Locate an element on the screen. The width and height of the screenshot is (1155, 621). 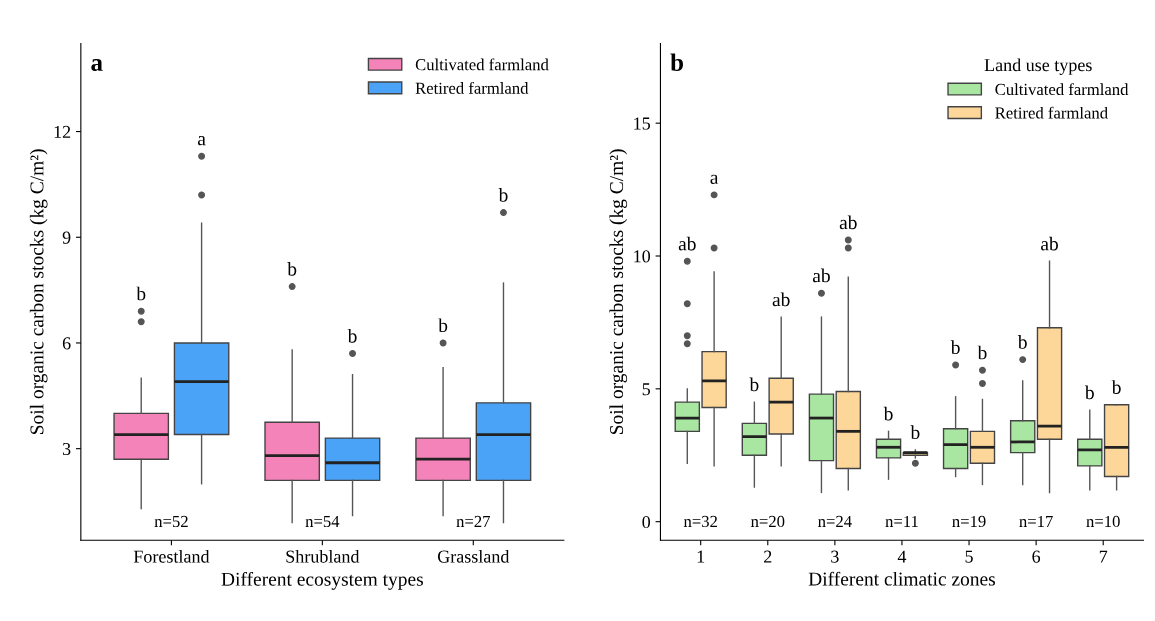
annotation: n=20 is located at coordinates (767, 521).